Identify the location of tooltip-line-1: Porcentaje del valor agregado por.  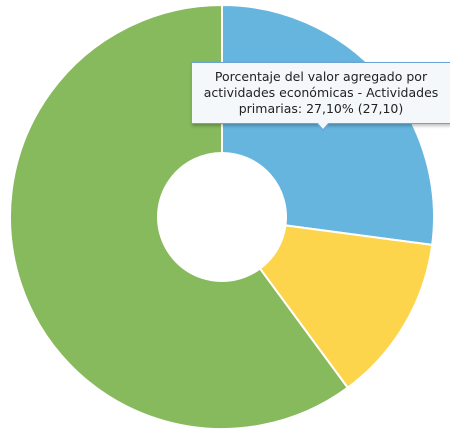
(321, 76).